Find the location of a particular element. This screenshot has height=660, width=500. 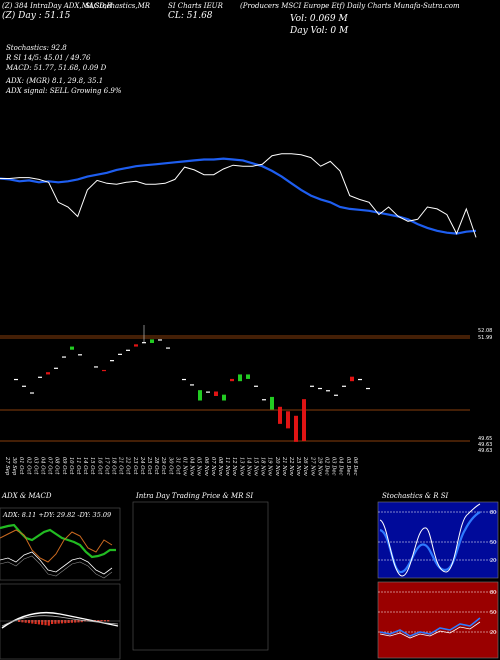

date-label-25: 01 Nov is located at coordinates (185, 466).